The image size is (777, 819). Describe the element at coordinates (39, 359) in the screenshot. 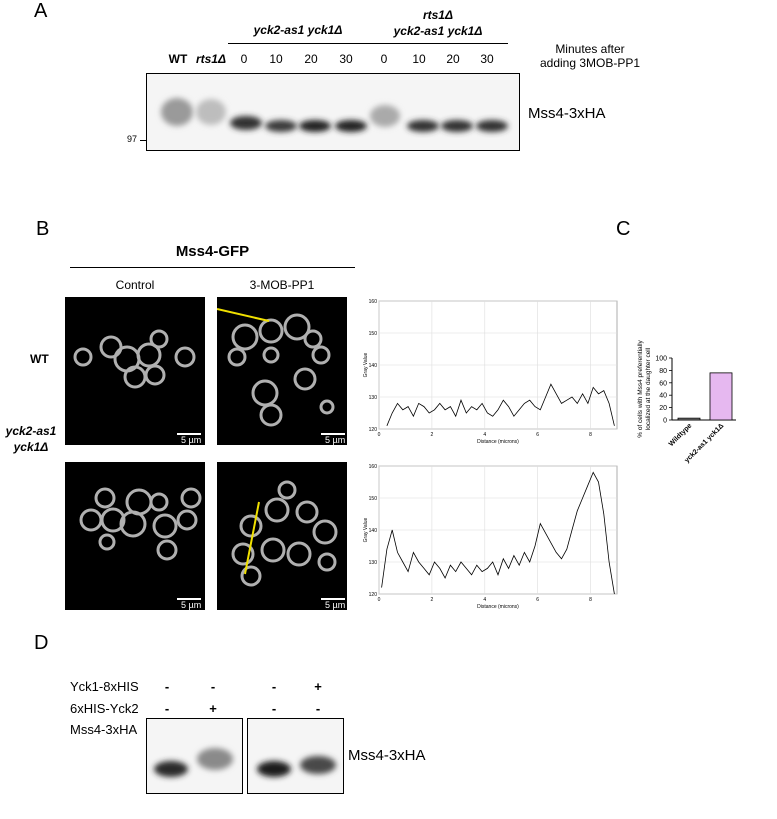

I see `row-label-wt: WT` at that location.